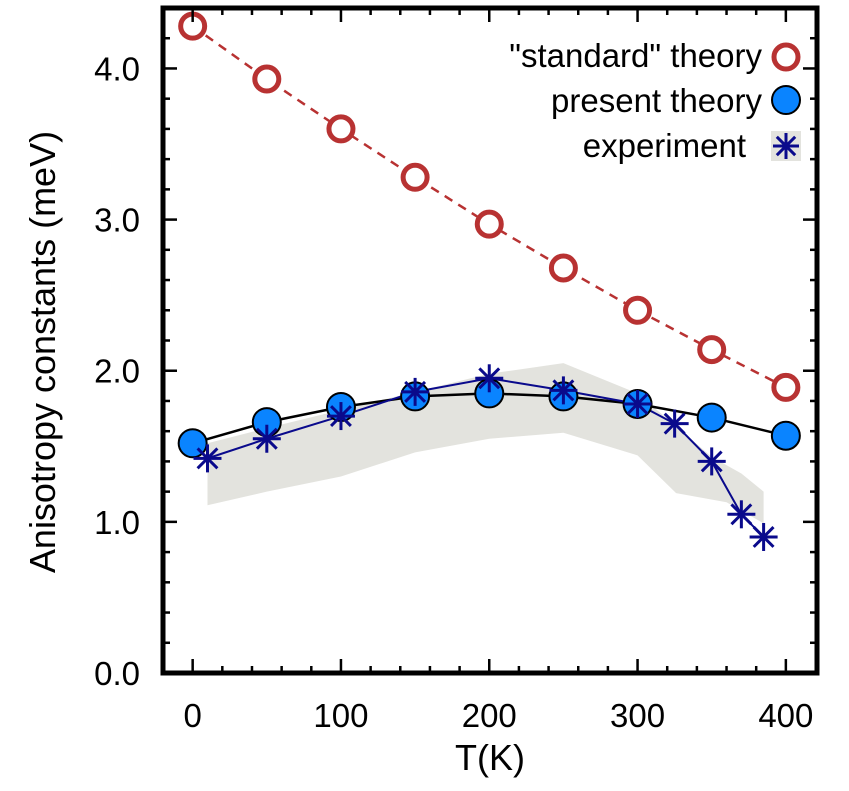 Image resolution: width=849 pixels, height=791 pixels. I want to click on y-tick-label: 4.0, so click(117, 68).